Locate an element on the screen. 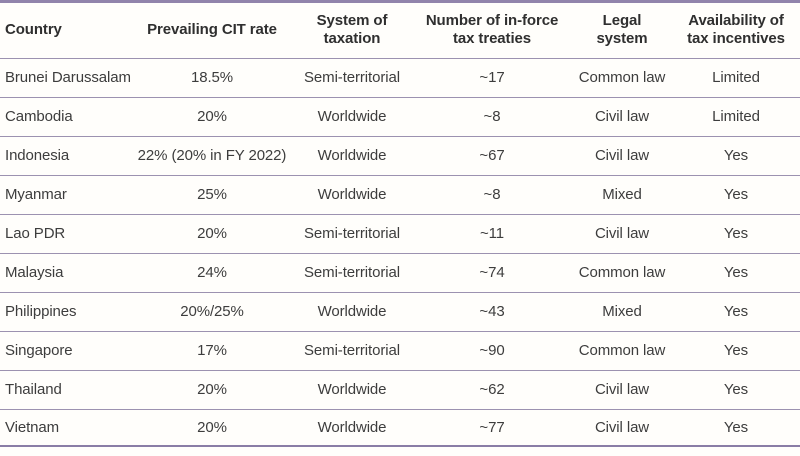 This screenshot has width=800, height=456. cell-country: Vietnam is located at coordinates (32, 427).